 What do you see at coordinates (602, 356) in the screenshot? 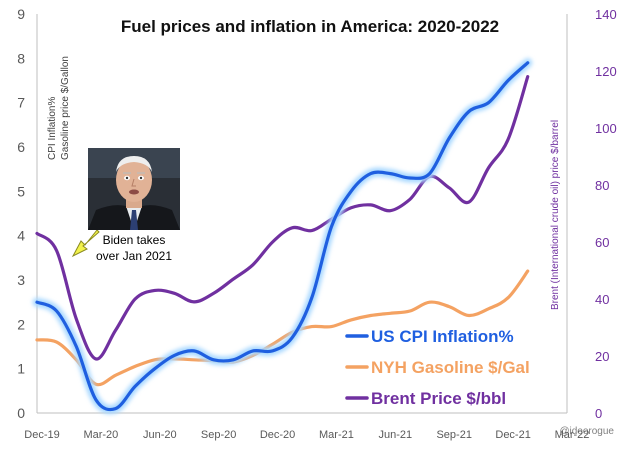
I see `y-right-tick-label: 20` at bounding box center [602, 356].